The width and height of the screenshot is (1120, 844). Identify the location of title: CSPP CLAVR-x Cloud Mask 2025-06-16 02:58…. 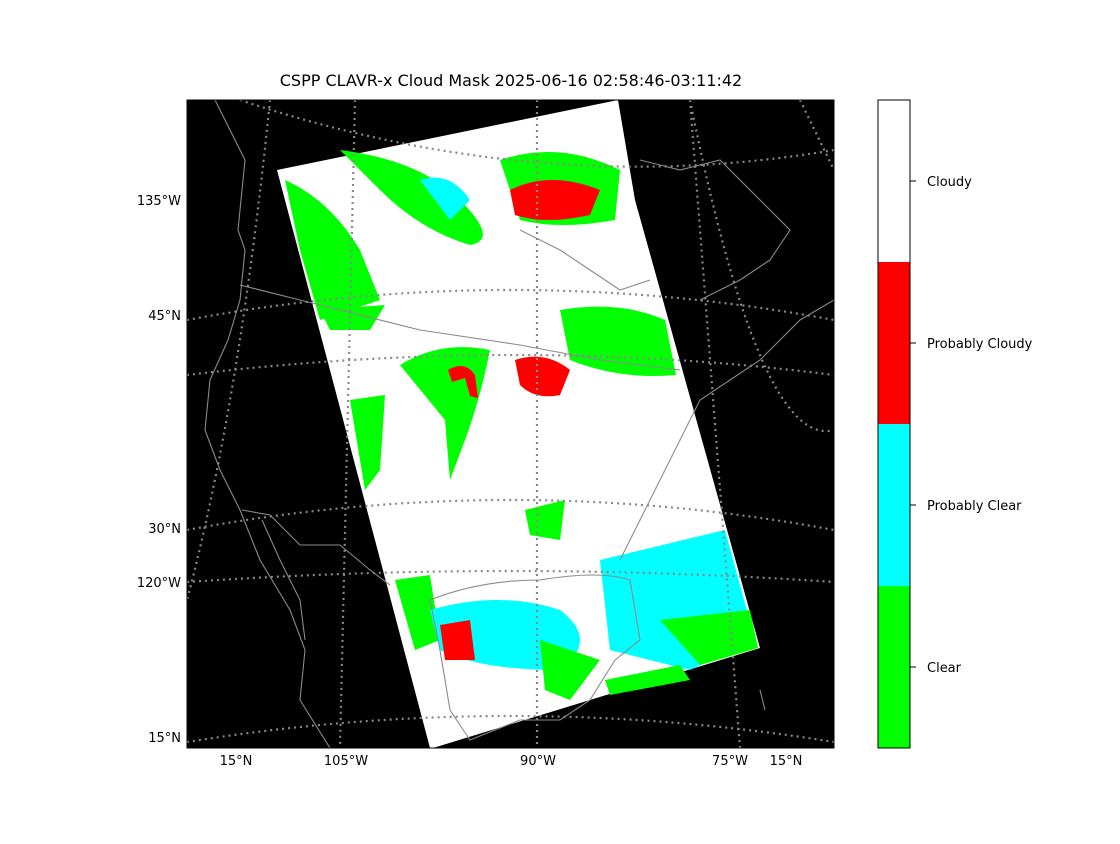
(511, 80).